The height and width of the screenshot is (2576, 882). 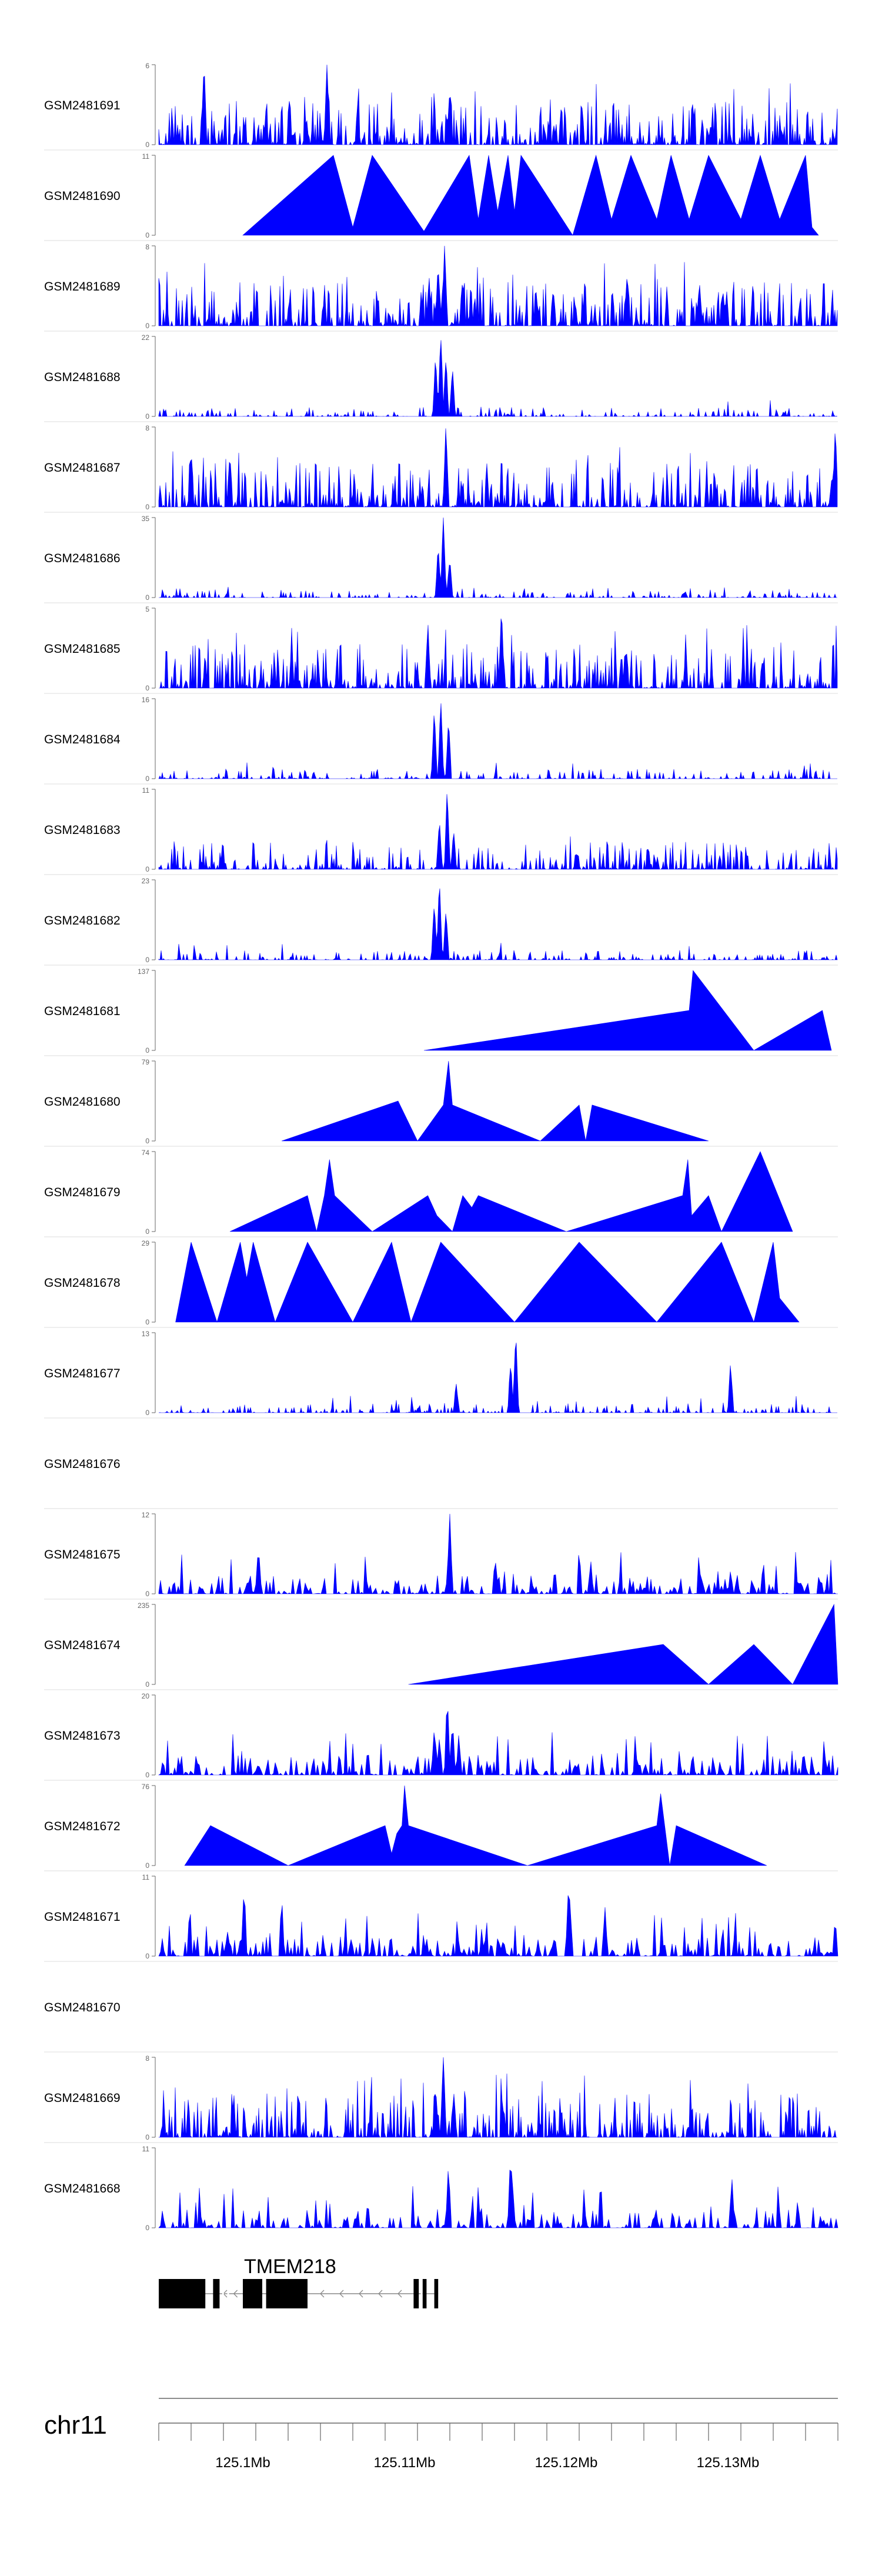 What do you see at coordinates (498, 2434) in the screenshot?
I see `genome-axis: 125.1Mb 125.11Mb 125.12Mb 125.13Mb` at bounding box center [498, 2434].